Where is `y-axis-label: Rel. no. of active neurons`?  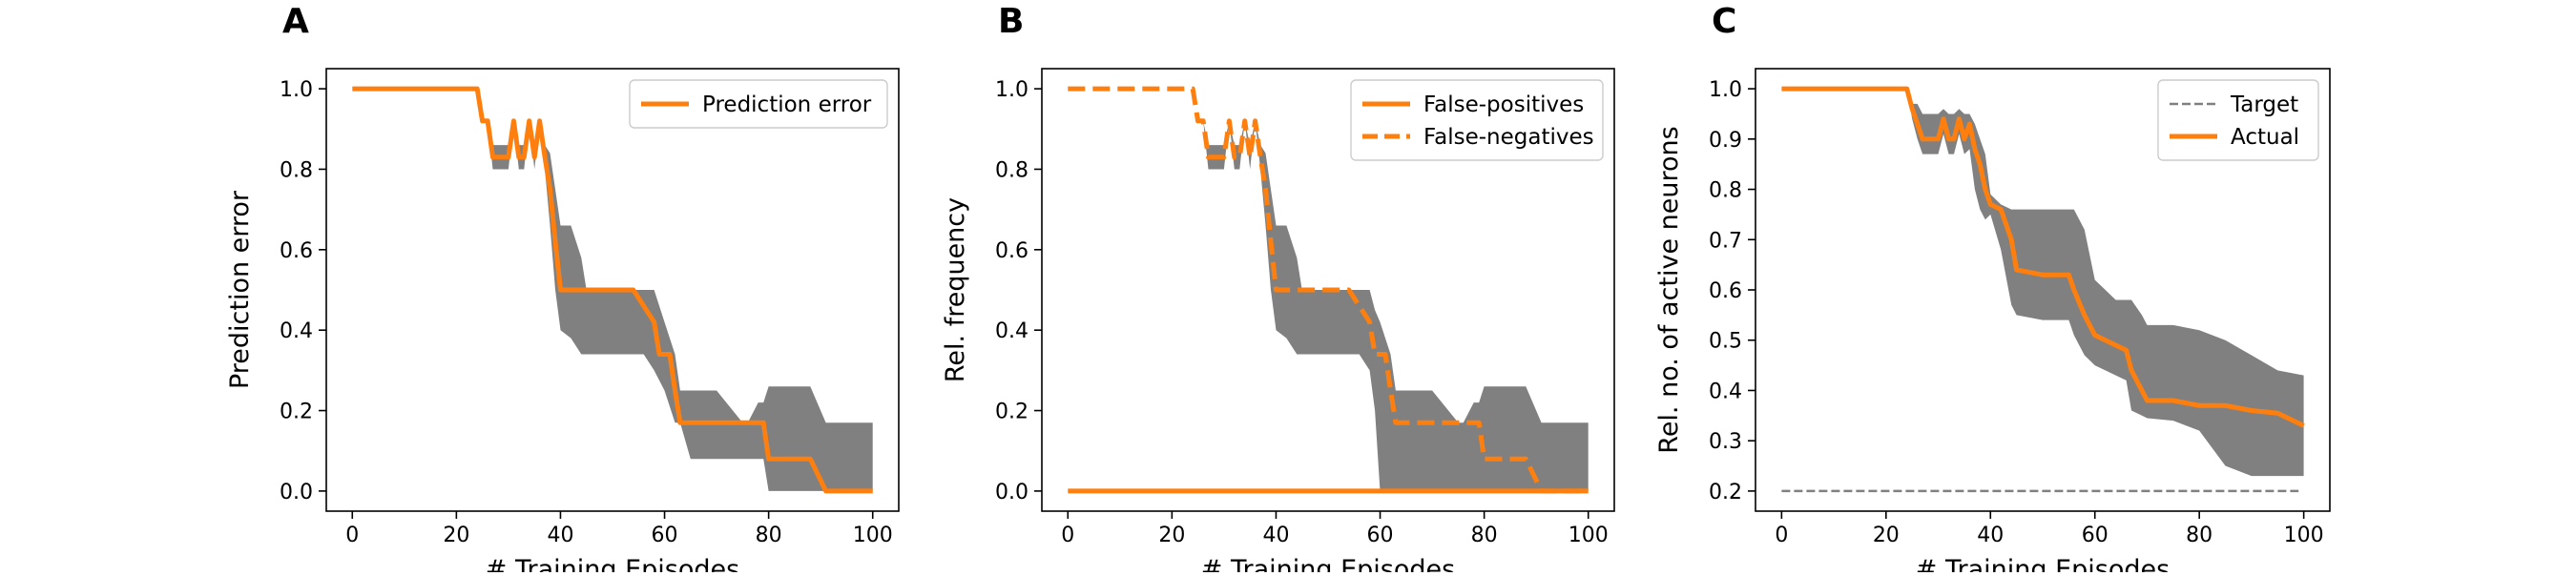
y-axis-label: Rel. no. of active neurons is located at coordinates (1669, 289).